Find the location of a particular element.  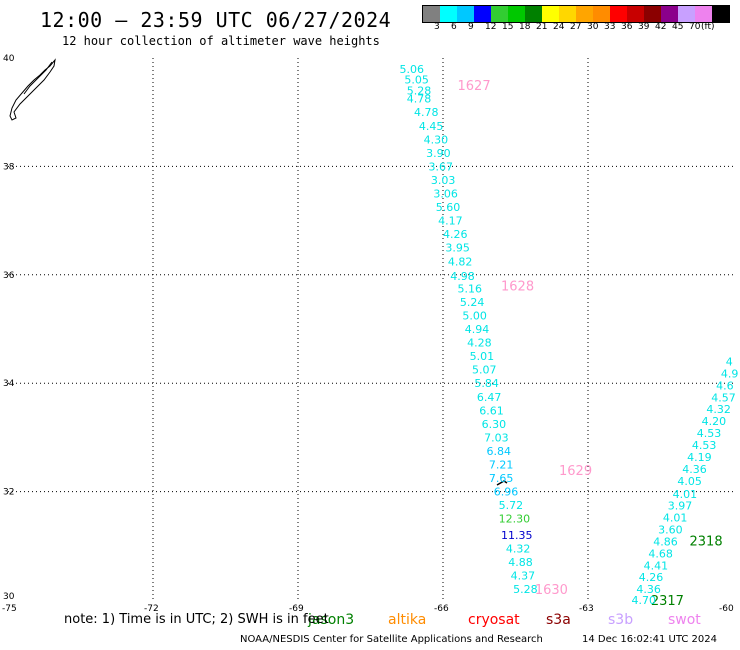

lon-tick-label: -72 is located at coordinates (151, 609).